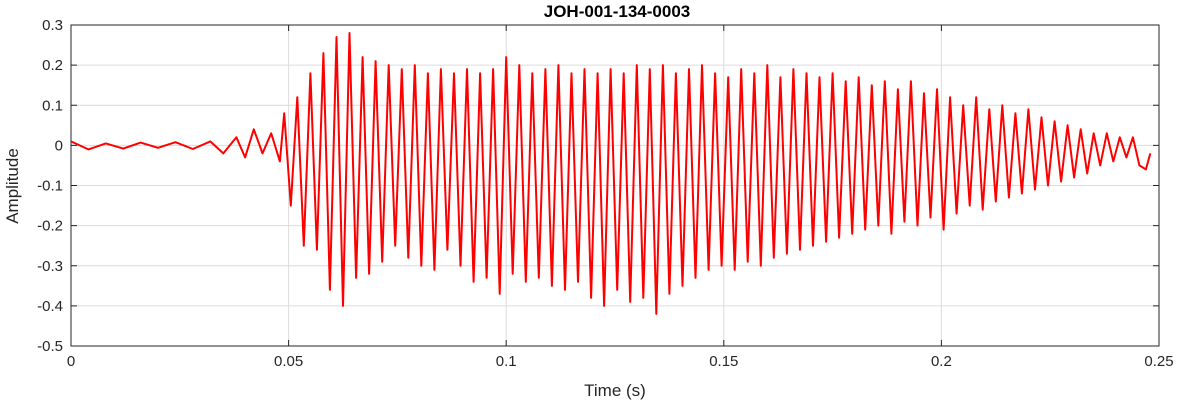 This screenshot has width=1182, height=404. Describe the element at coordinates (723, 361) in the screenshot. I see `x-tick-label: 0.15` at that location.